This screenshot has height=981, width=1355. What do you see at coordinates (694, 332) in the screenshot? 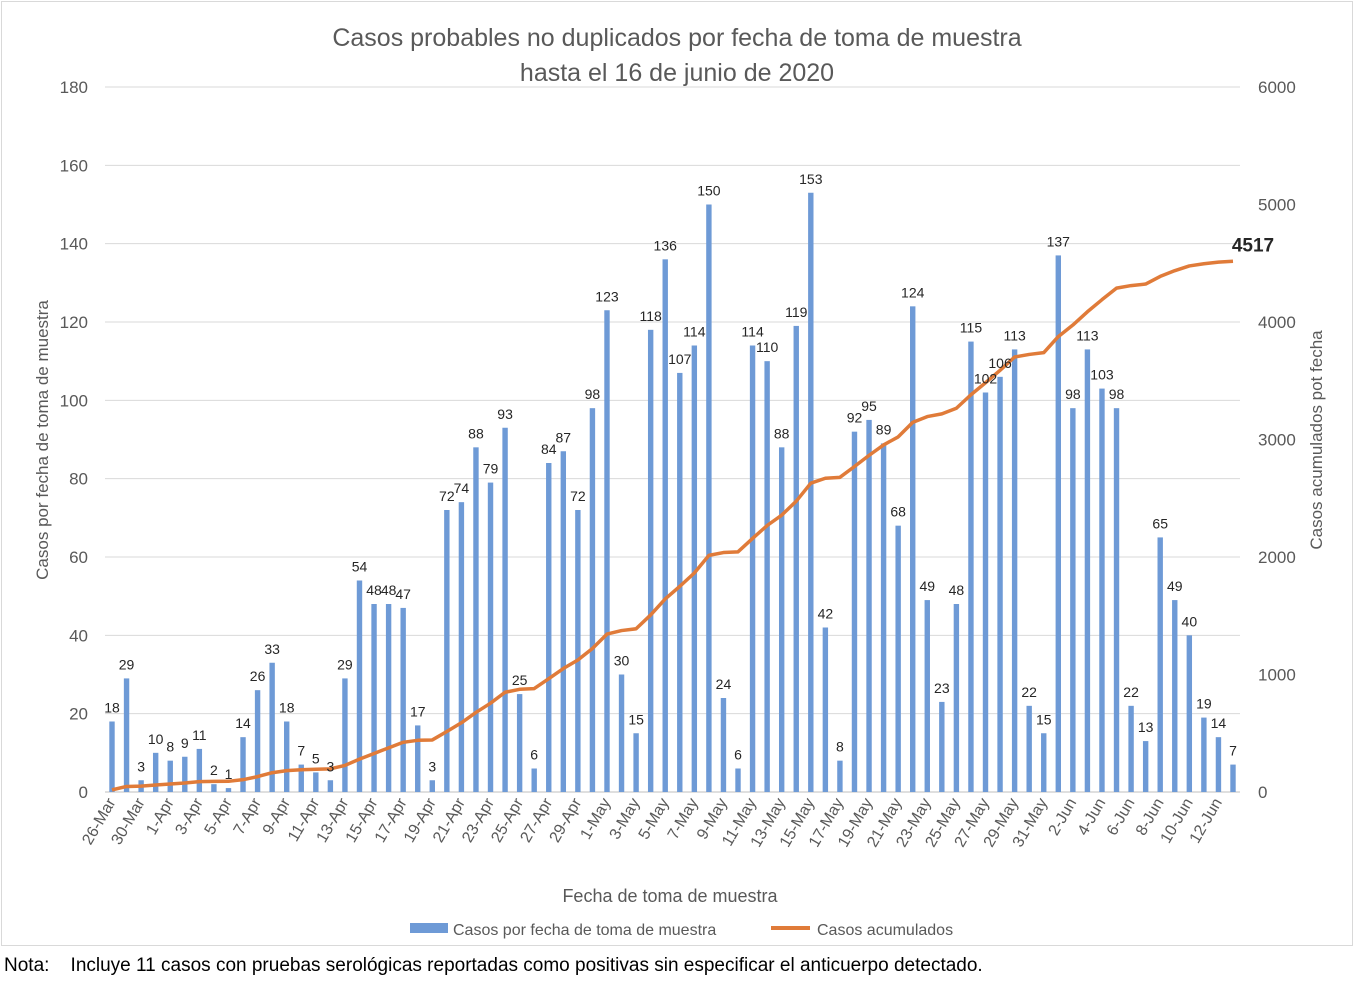
I see `bar-data-label: 114` at bounding box center [694, 332].